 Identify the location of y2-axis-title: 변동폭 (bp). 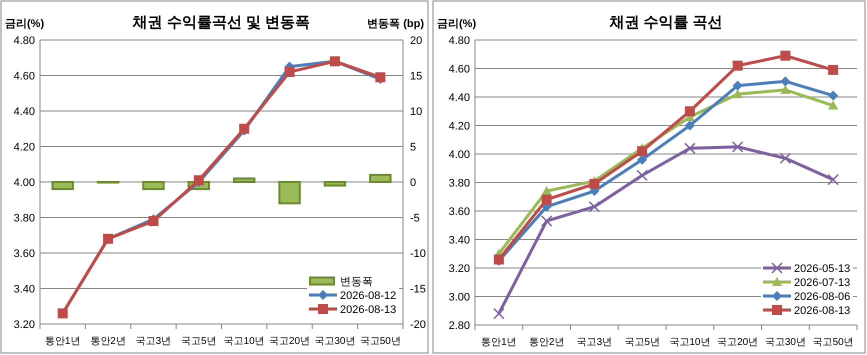
(395, 24).